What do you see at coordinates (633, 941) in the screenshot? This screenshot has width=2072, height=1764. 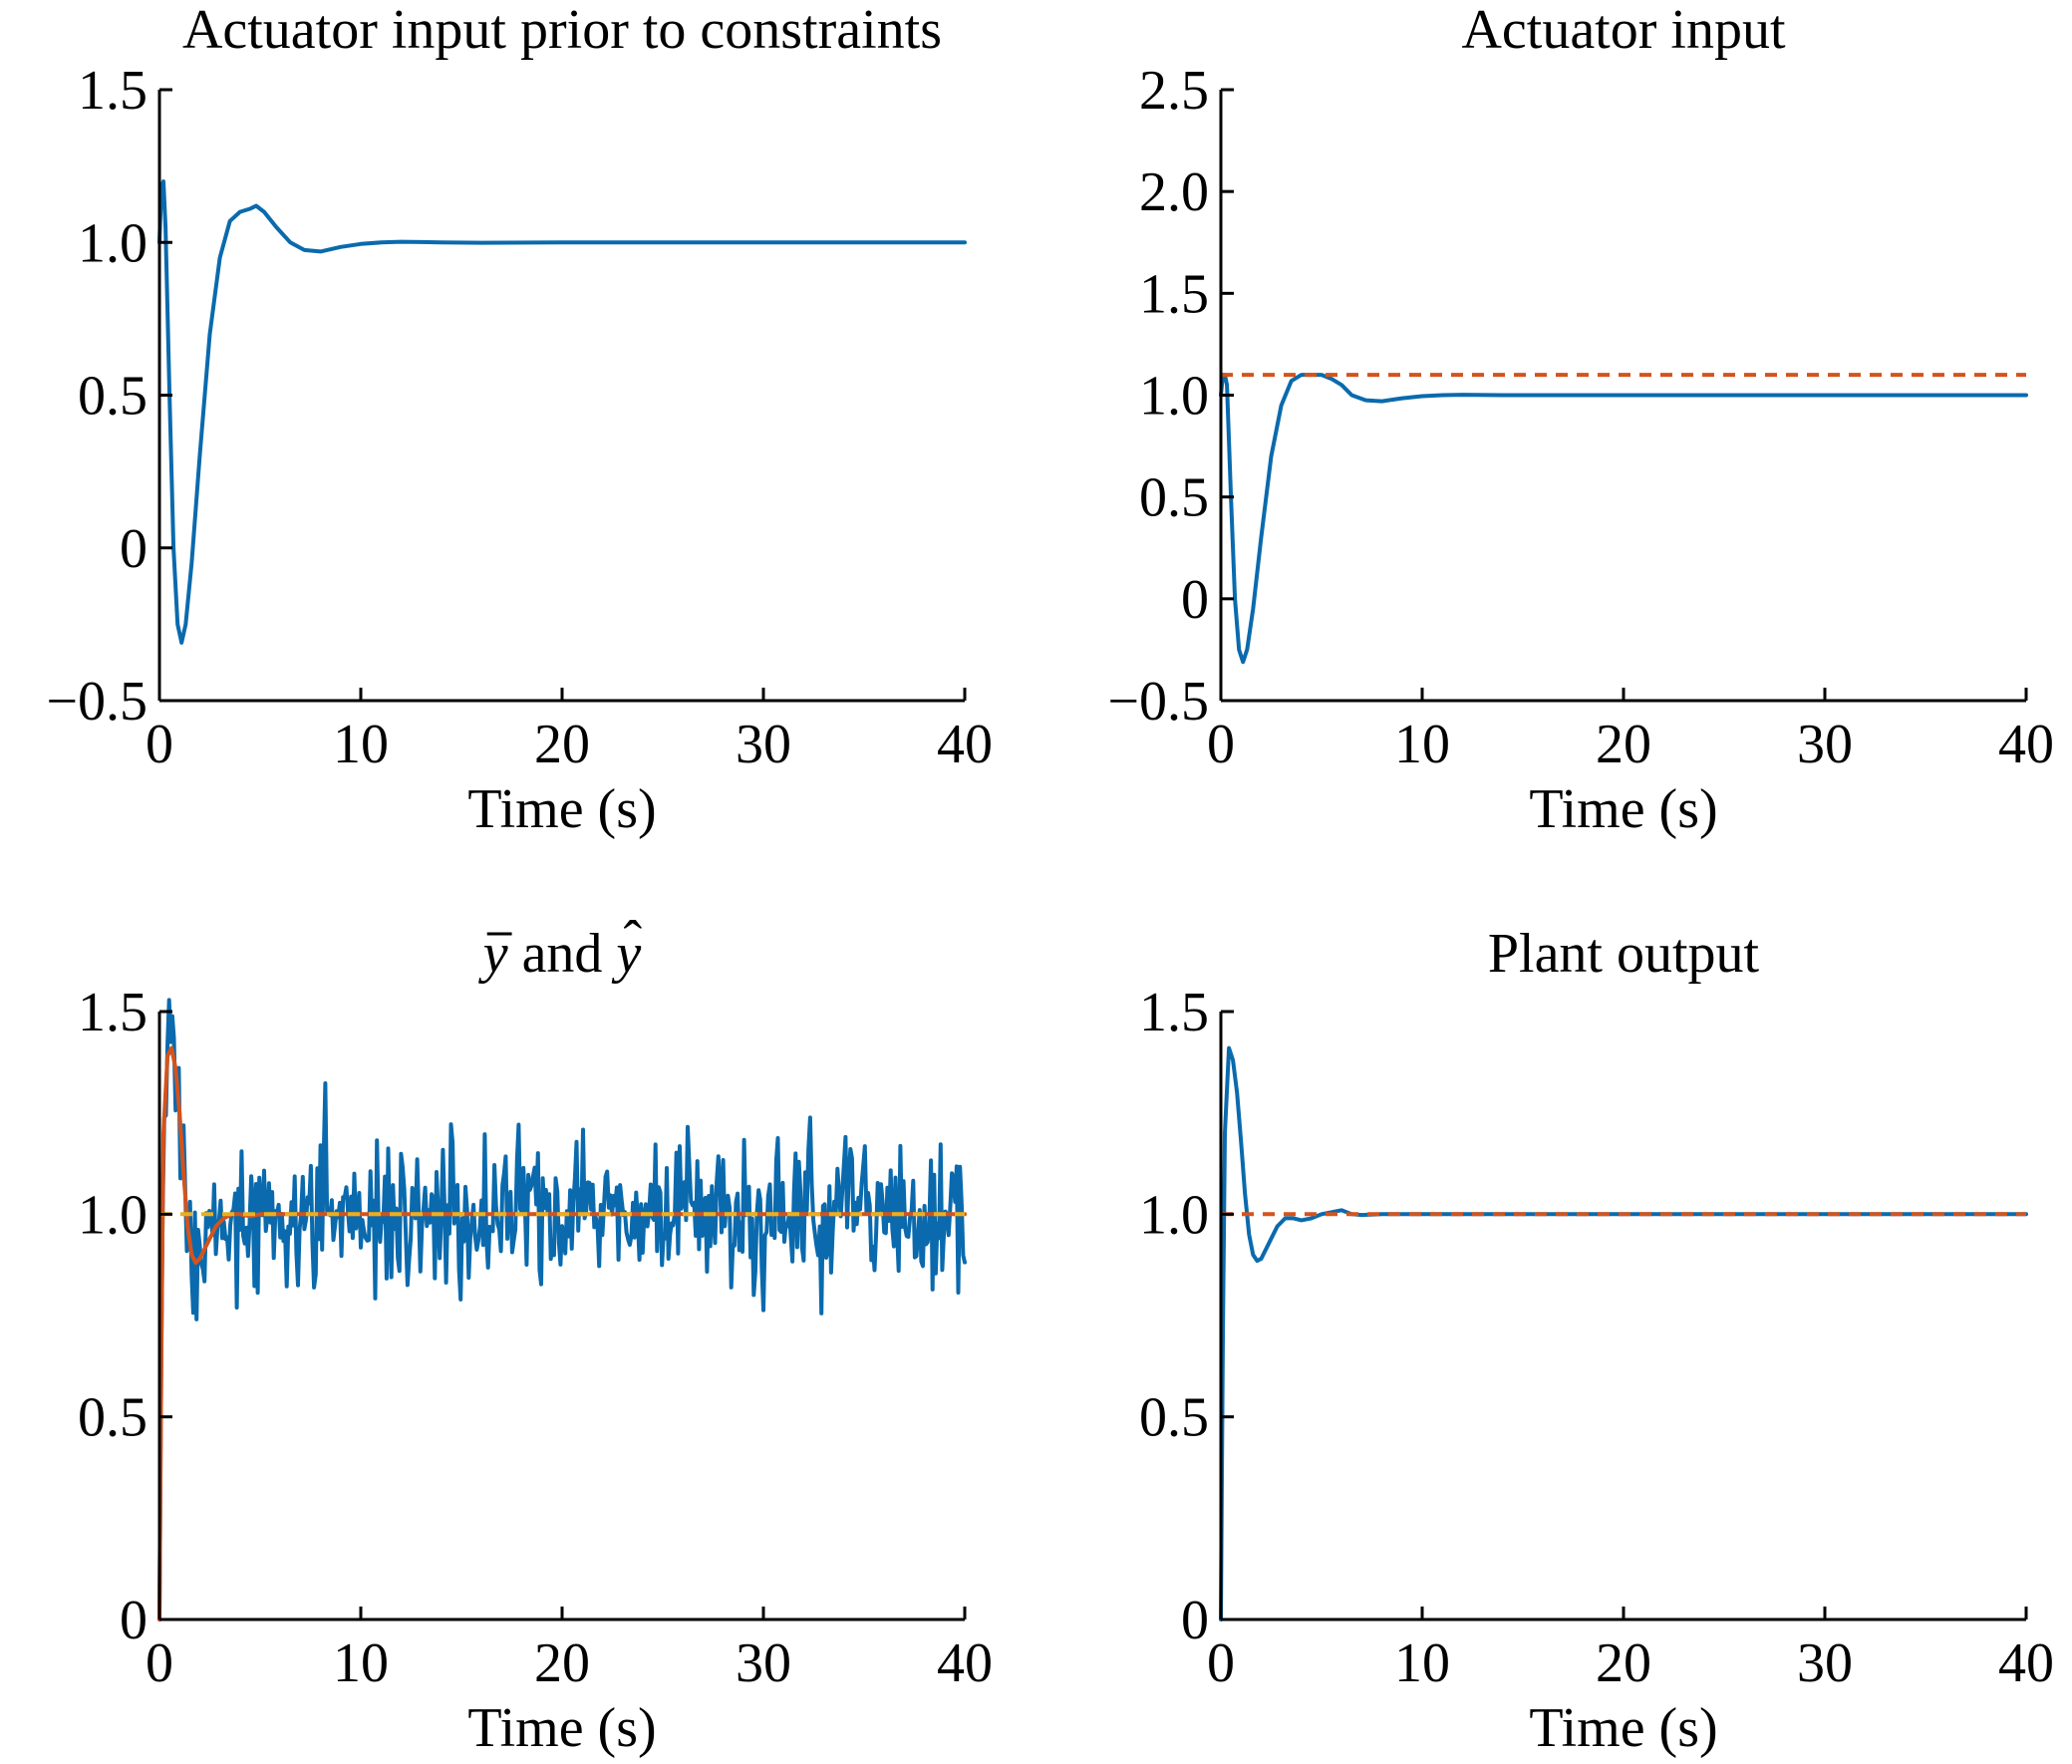 I see `yhat-caret: ˆ` at bounding box center [633, 941].